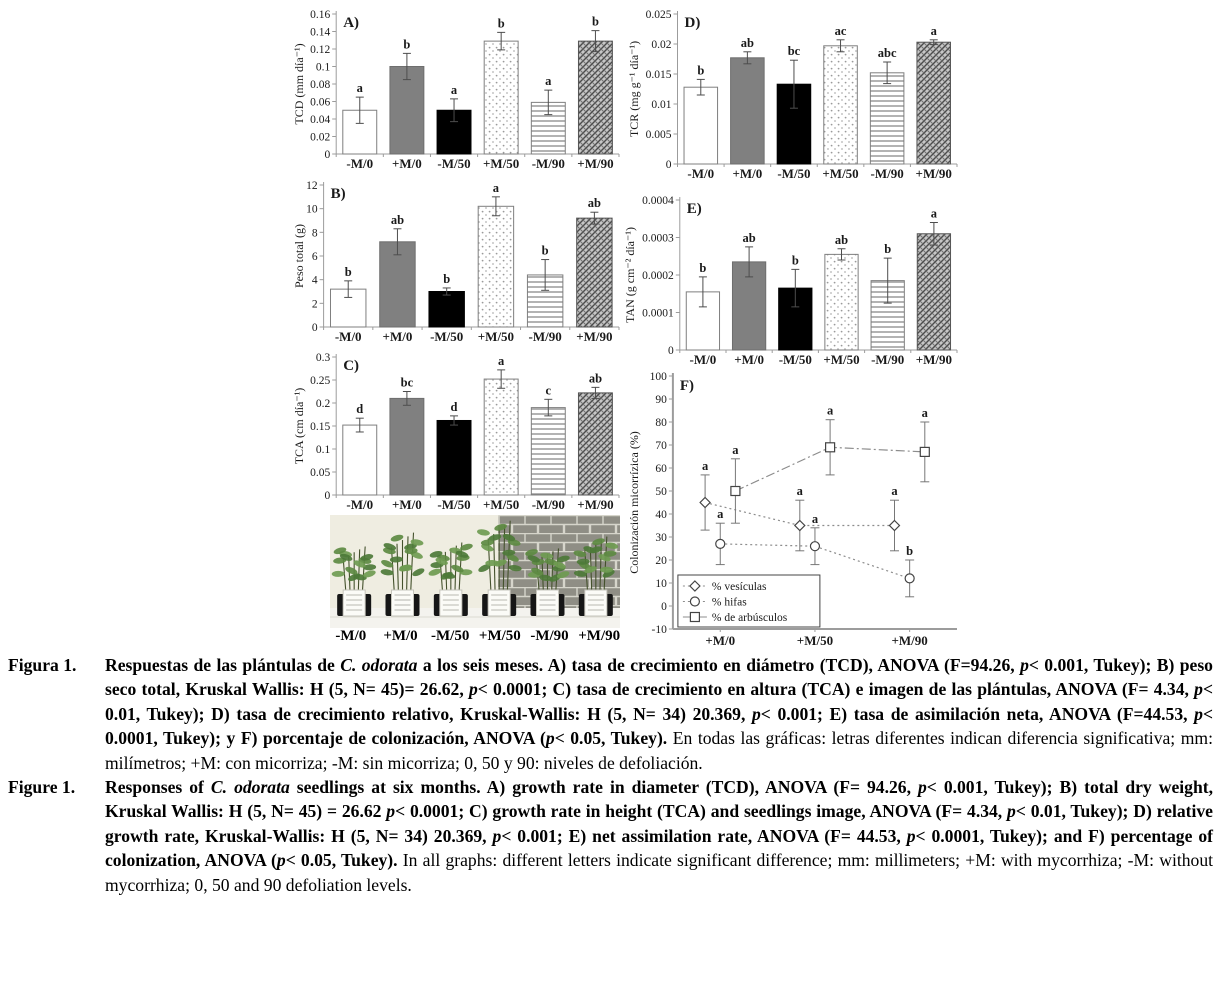 This screenshot has width=1221, height=995. Describe the element at coordinates (659, 15) in the screenshot. I see `y-tick-label: 0.025` at that location.